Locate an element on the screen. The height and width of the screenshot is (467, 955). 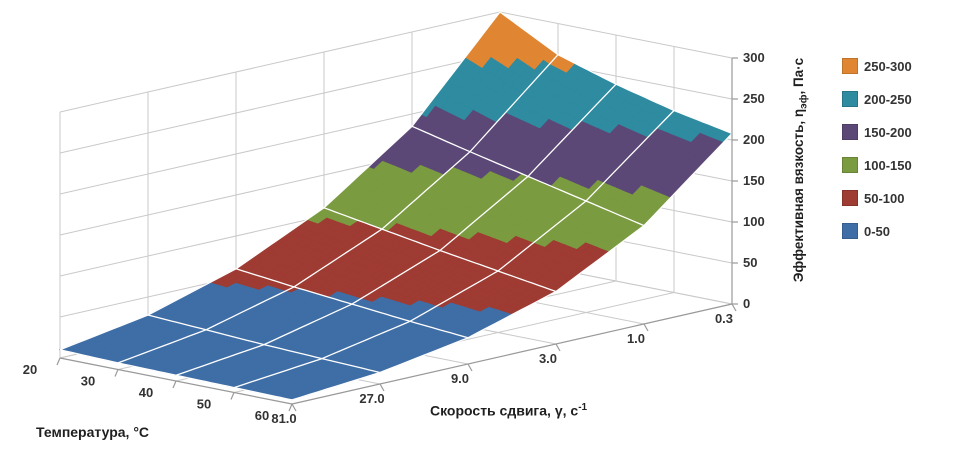
y-axis-title-sup: -1 is located at coordinates (583, 407).